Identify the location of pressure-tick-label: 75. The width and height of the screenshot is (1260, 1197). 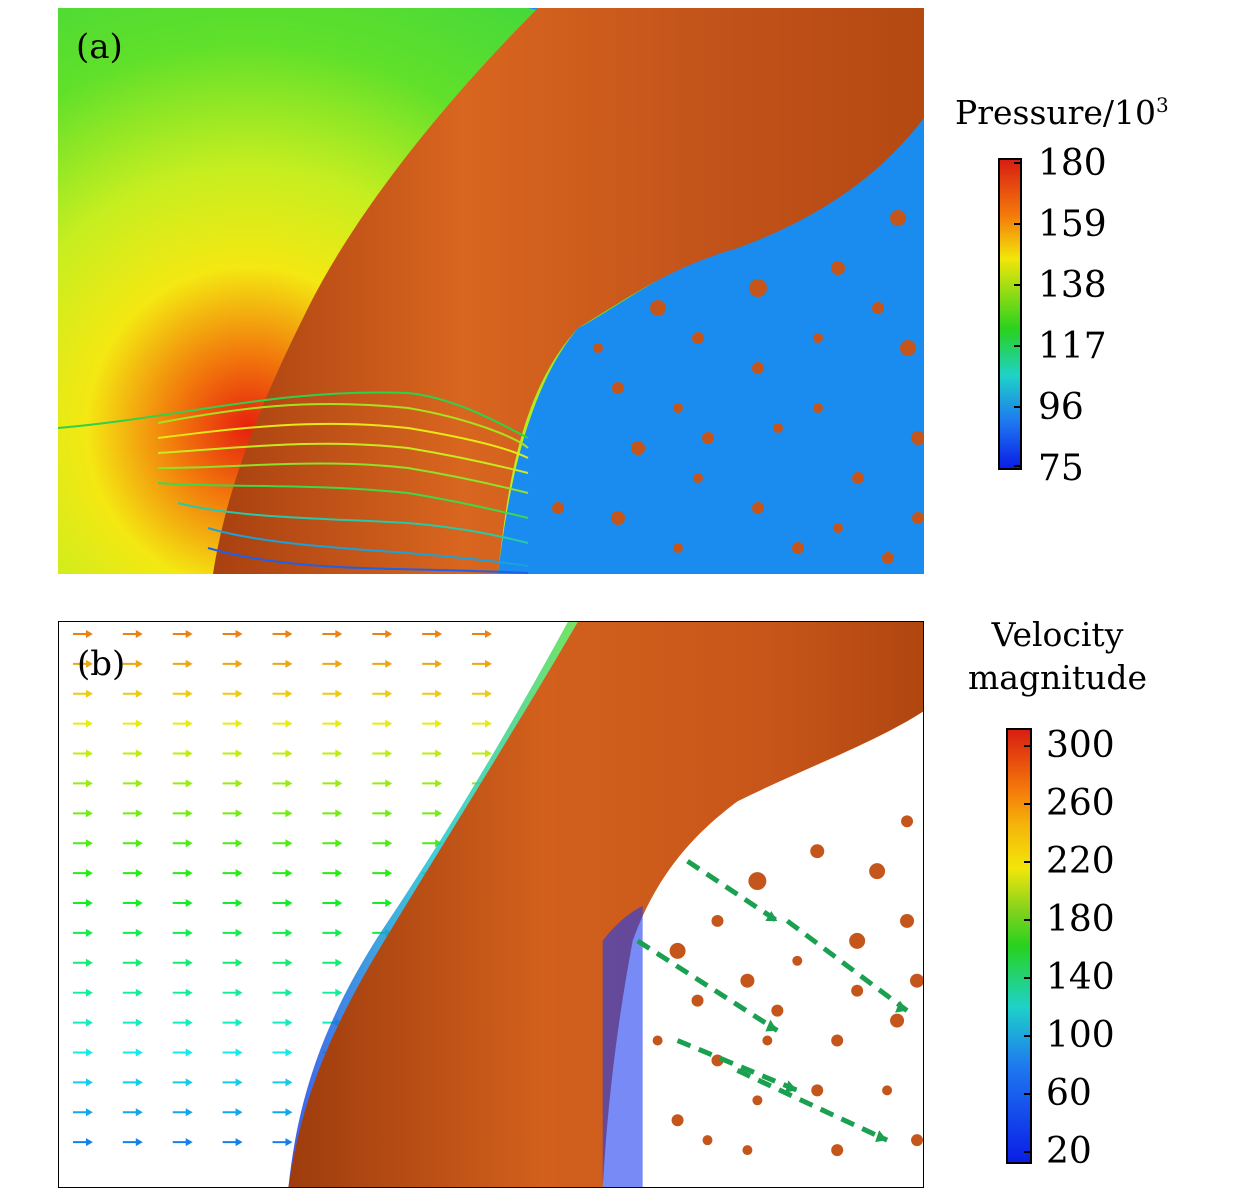
(1061, 468).